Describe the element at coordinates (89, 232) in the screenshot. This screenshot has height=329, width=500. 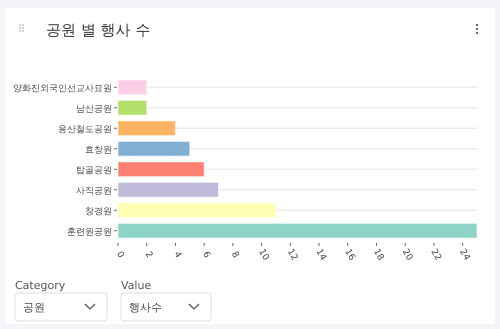
I see `y-tick-label: 훈련원공원` at that location.